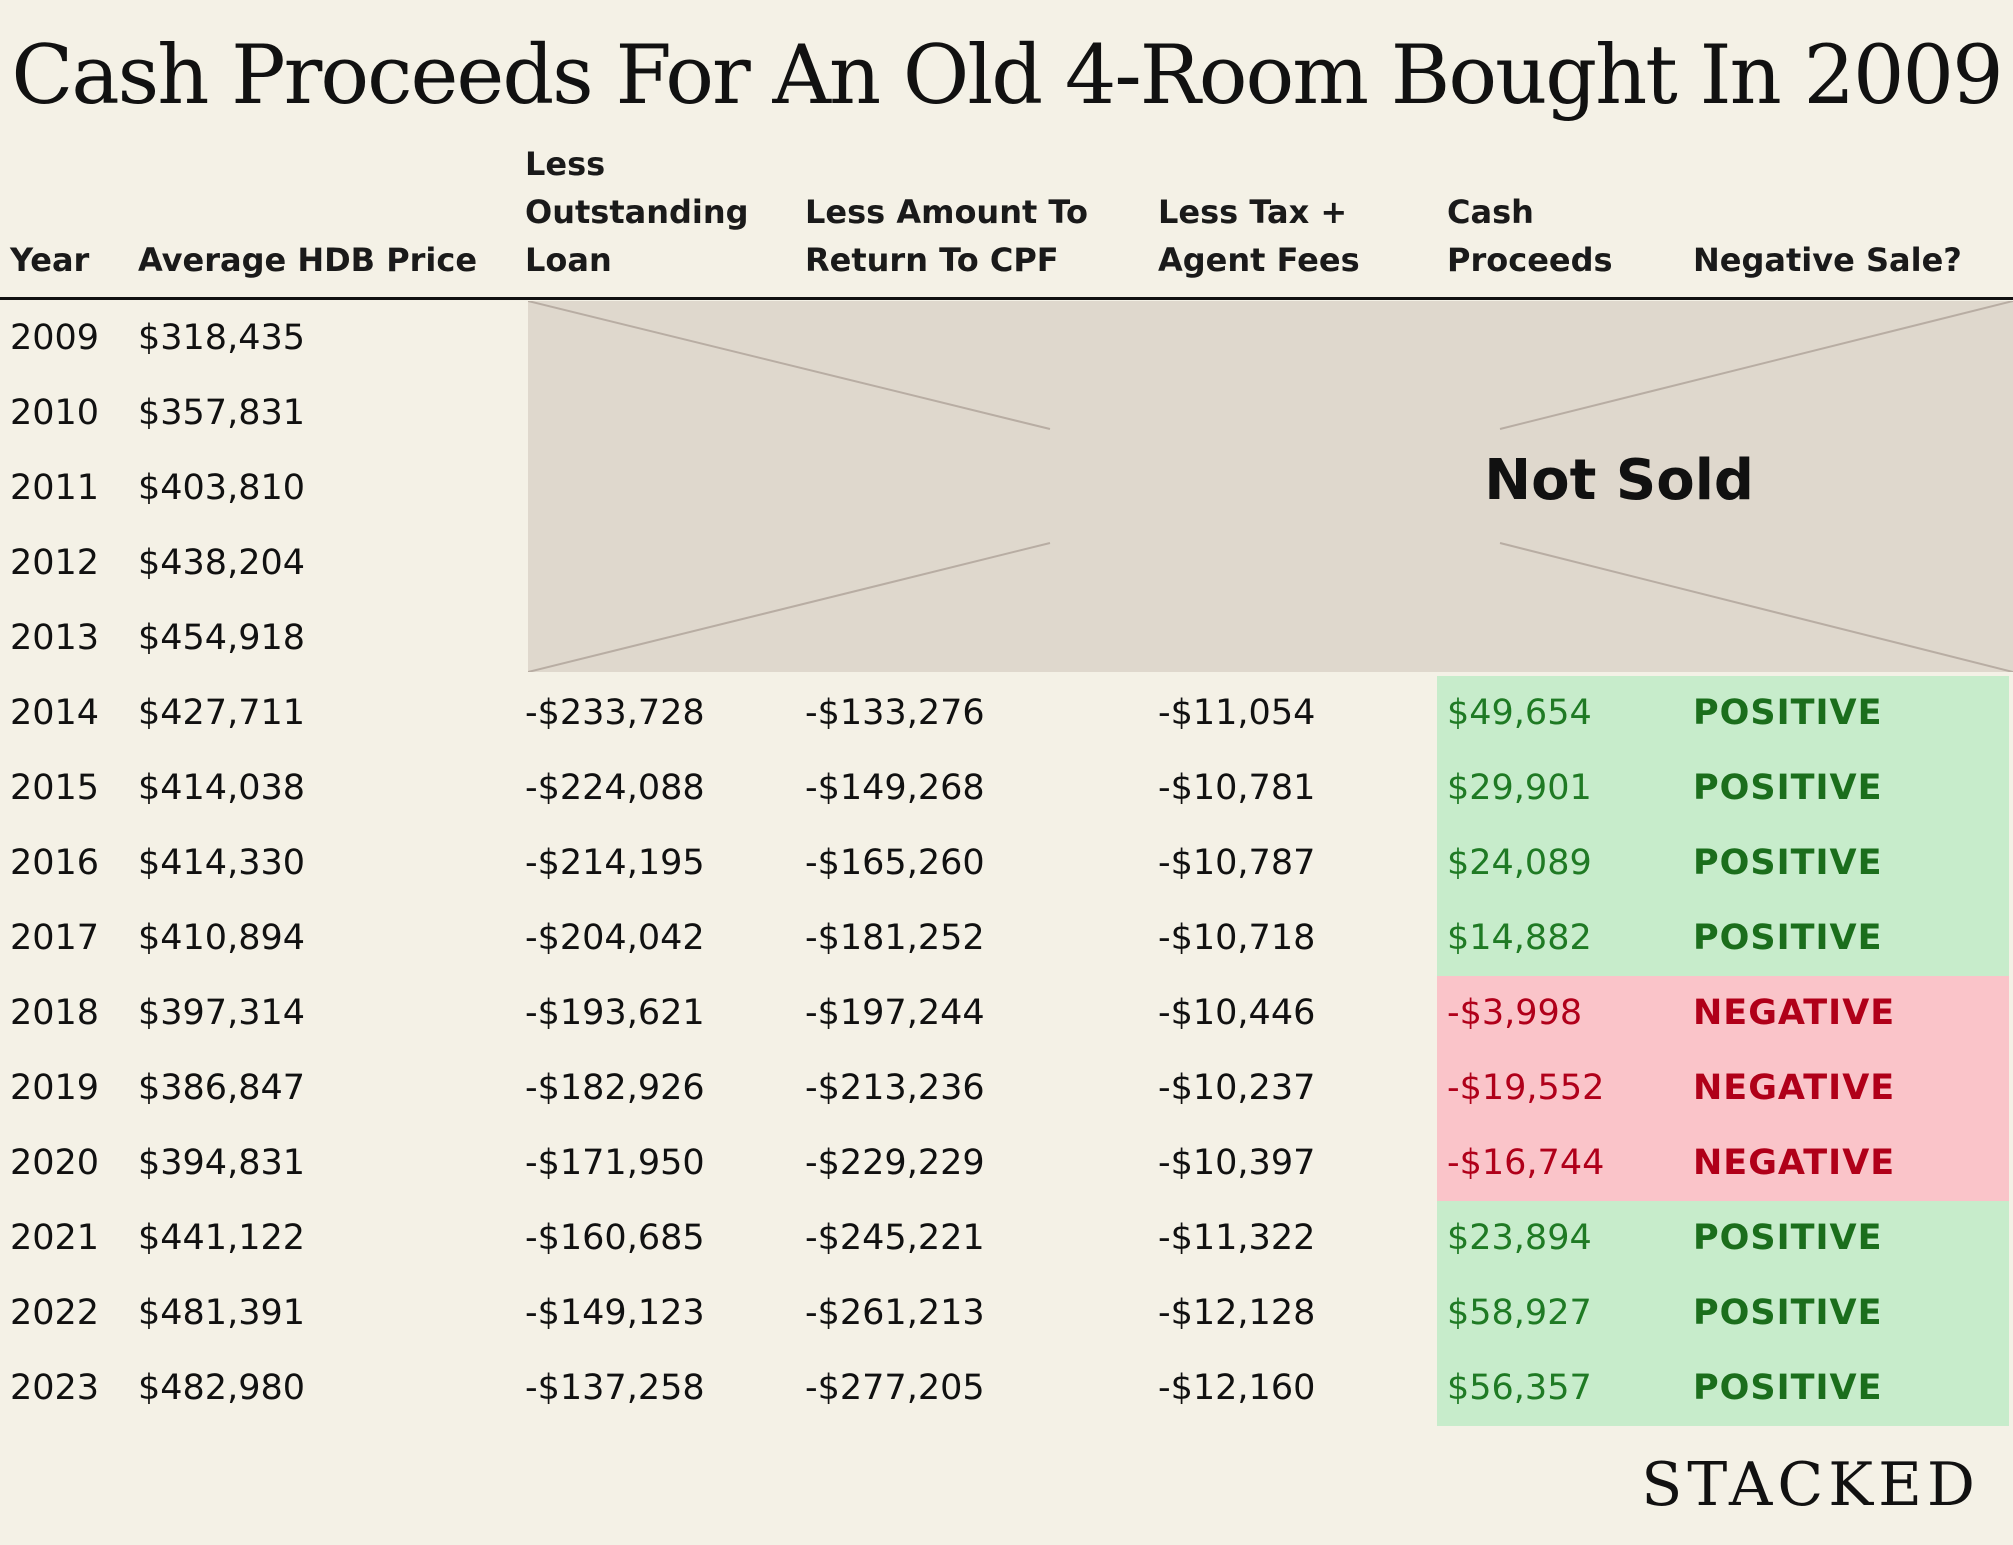 Image resolution: width=2013 pixels, height=1545 pixels. Describe the element at coordinates (222, 563) in the screenshot. I see `price-cell: $438,204` at that location.